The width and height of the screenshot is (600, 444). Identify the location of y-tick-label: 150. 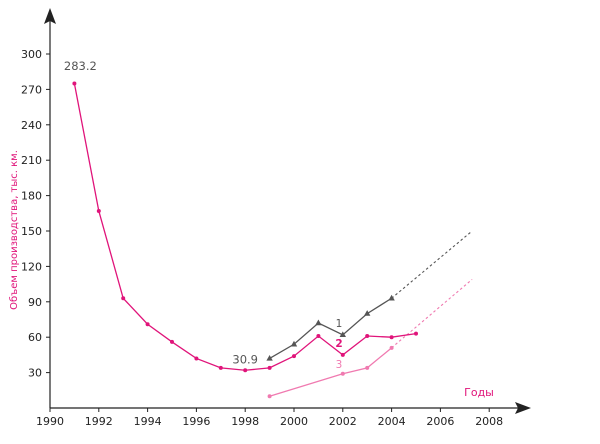
(31, 231).